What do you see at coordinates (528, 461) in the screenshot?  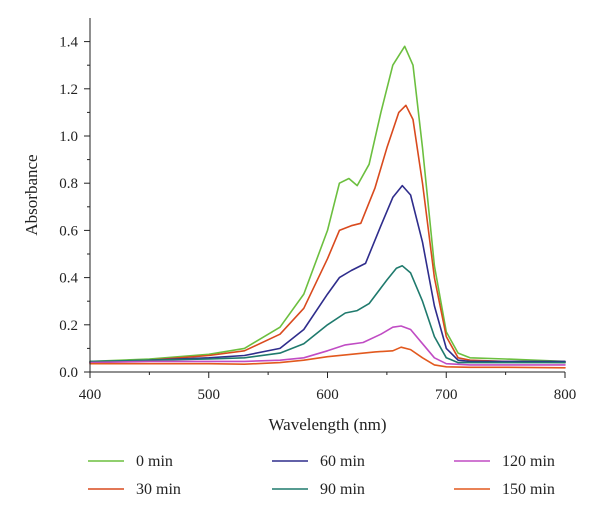 I see `legend-label-4: 120 min` at bounding box center [528, 461].